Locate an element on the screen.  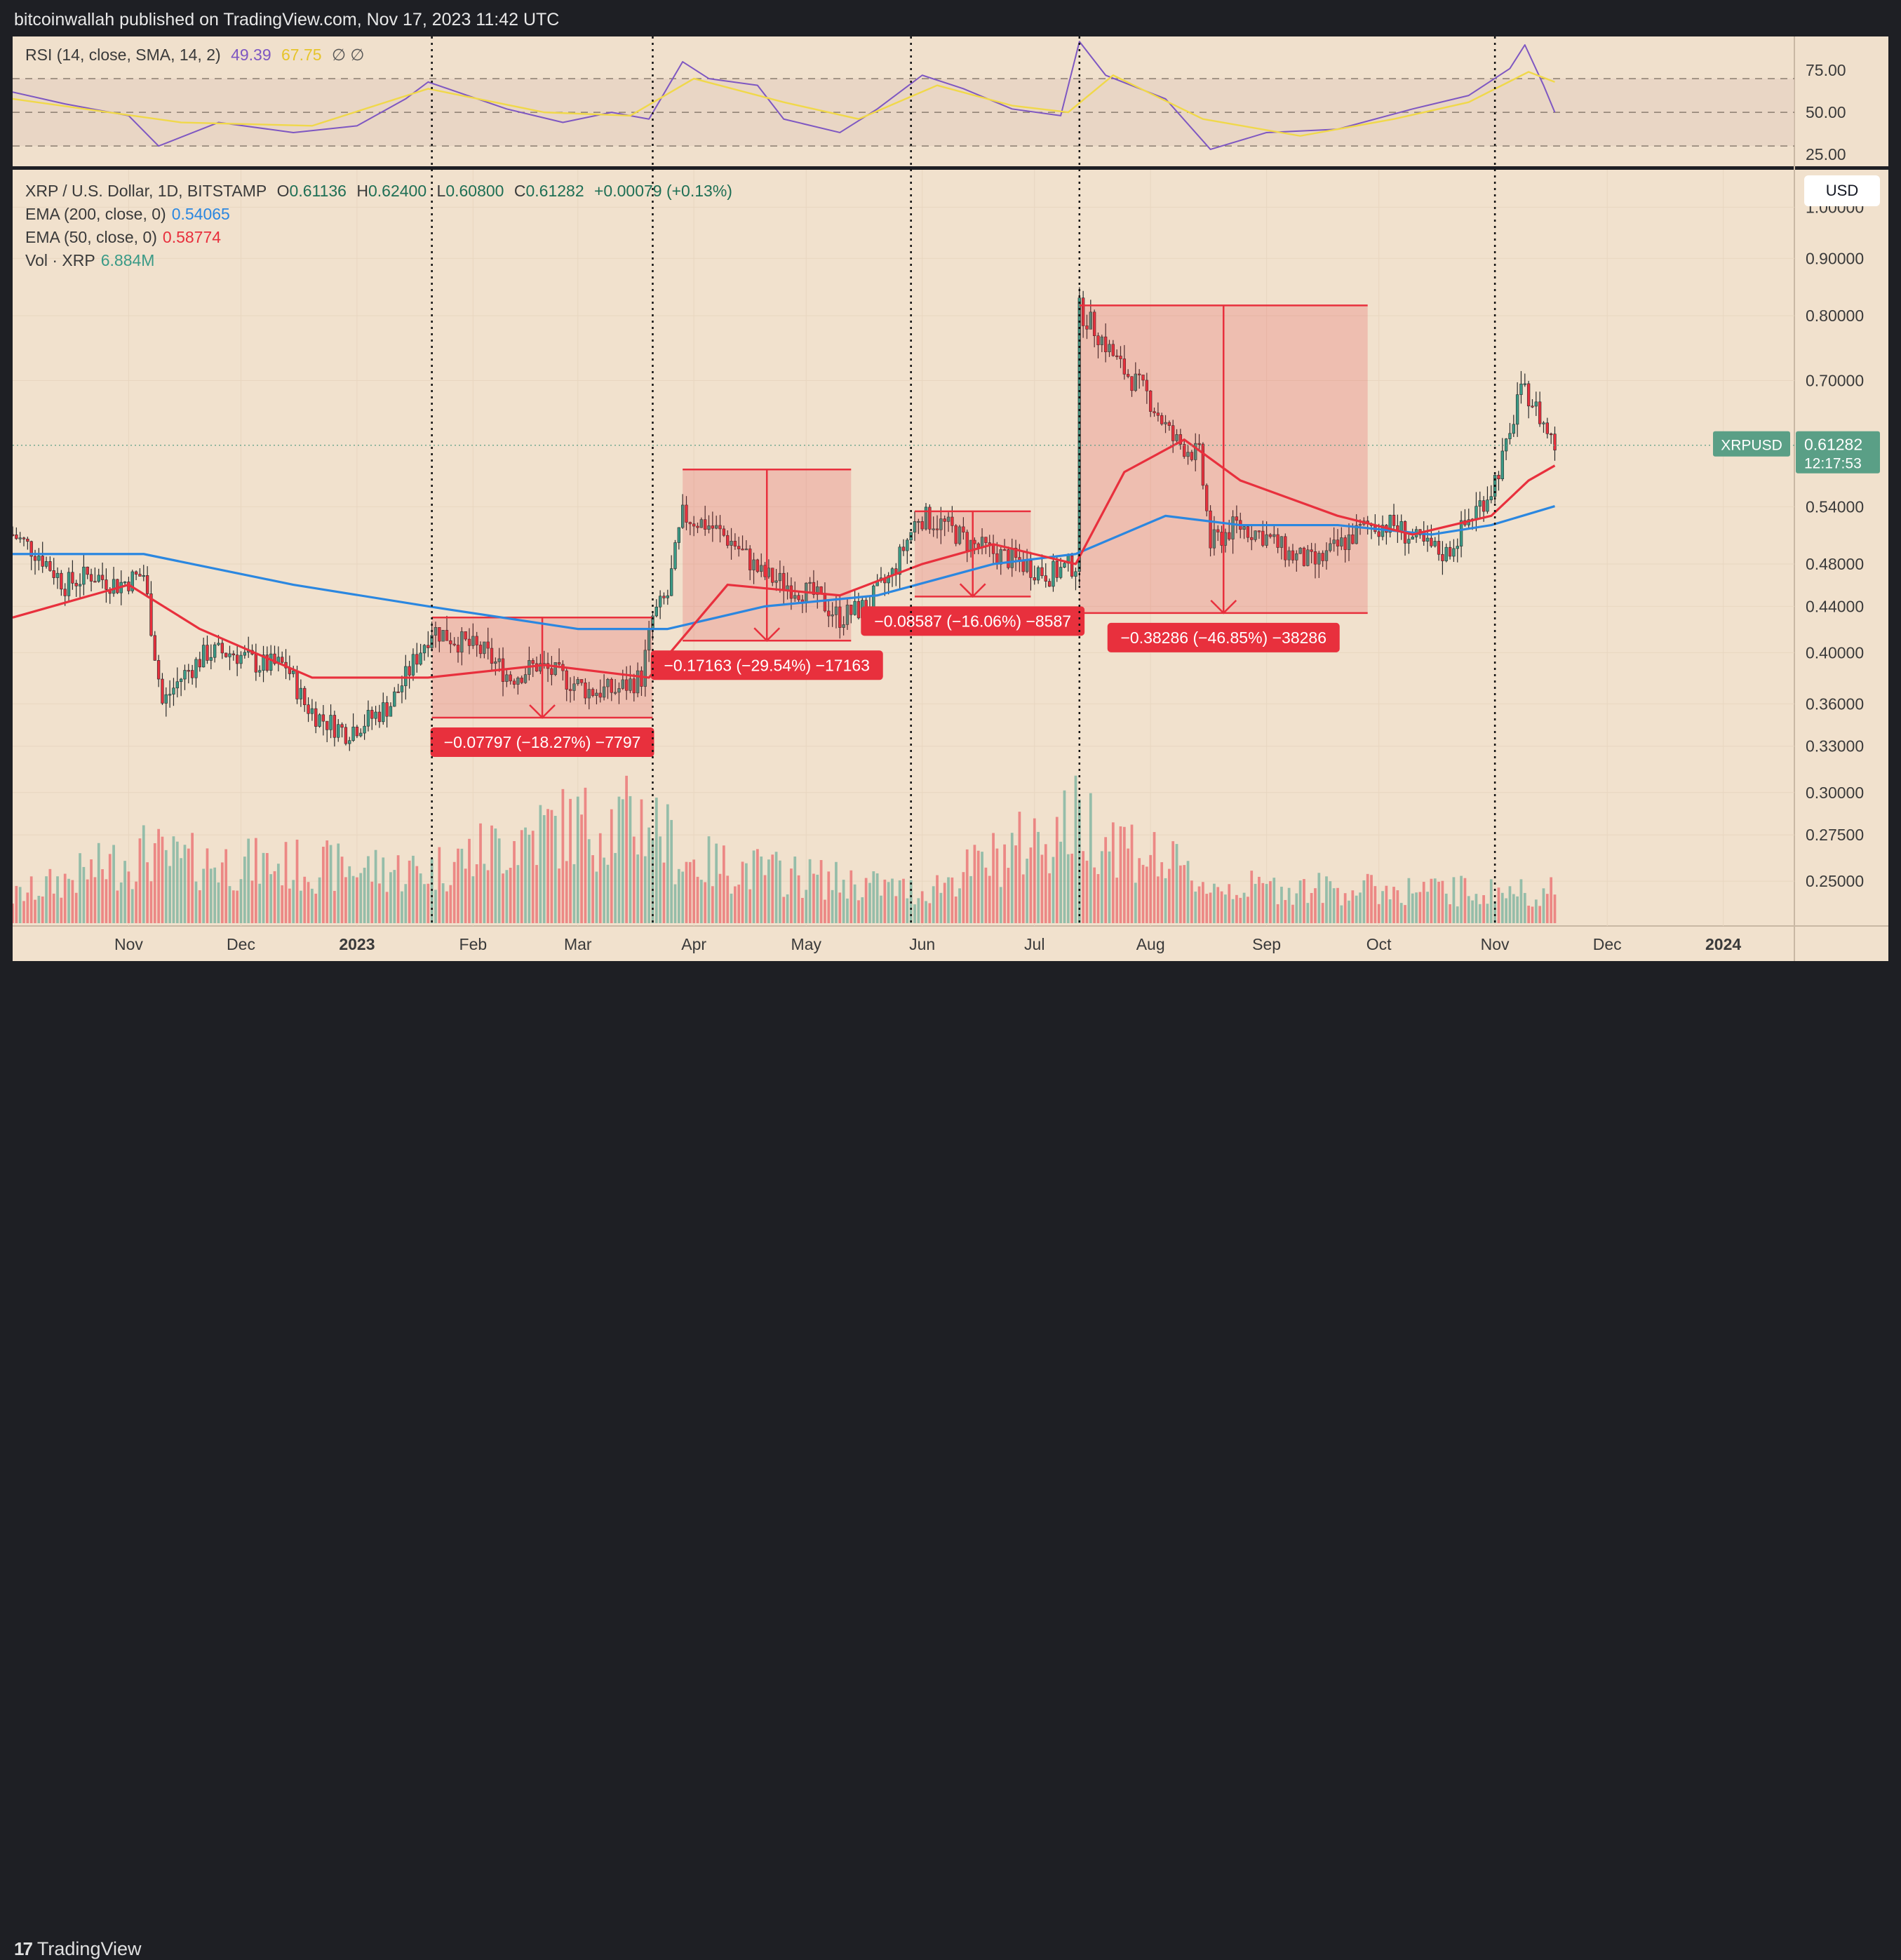
time-axis-tick-label: Nov is located at coordinates (128, 944).